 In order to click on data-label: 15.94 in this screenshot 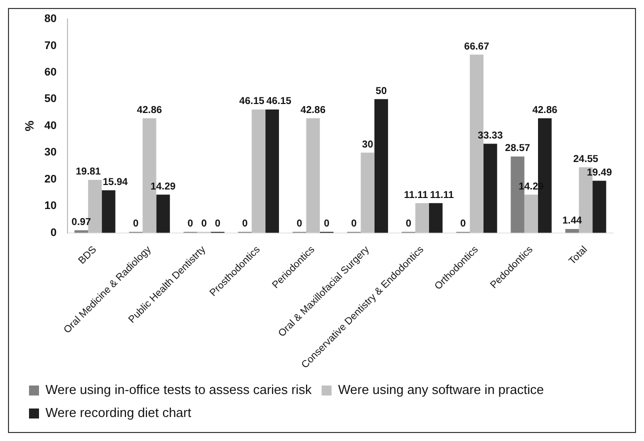, I will do `click(115, 182)`.